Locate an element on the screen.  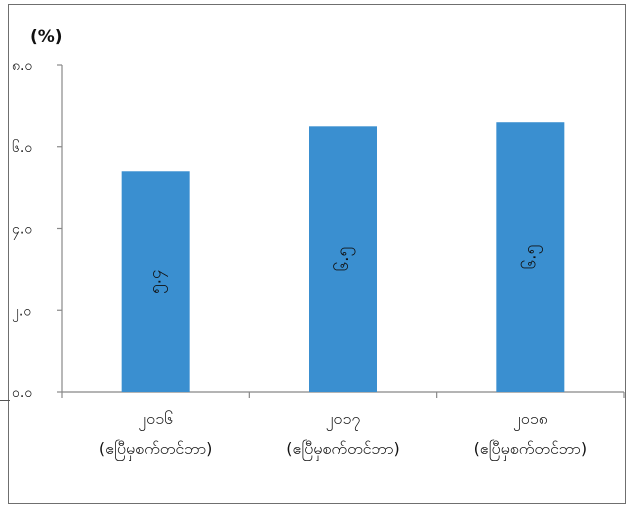
x-tick-label: ၂၀၁၇ is located at coordinates (343, 420).